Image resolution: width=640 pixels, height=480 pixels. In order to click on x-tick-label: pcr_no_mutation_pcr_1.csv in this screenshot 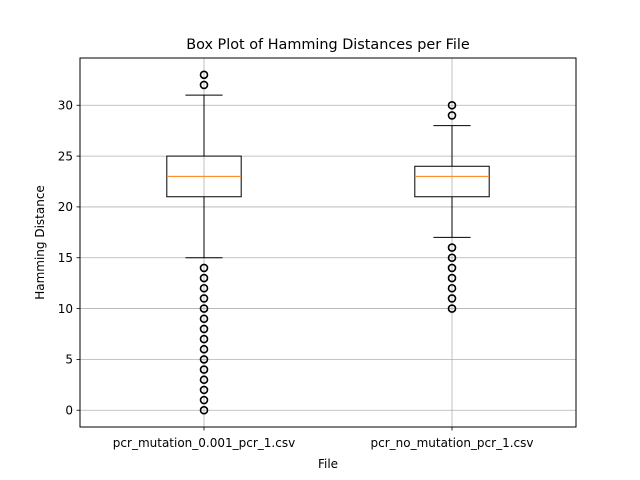, I will do `click(452, 443)`.